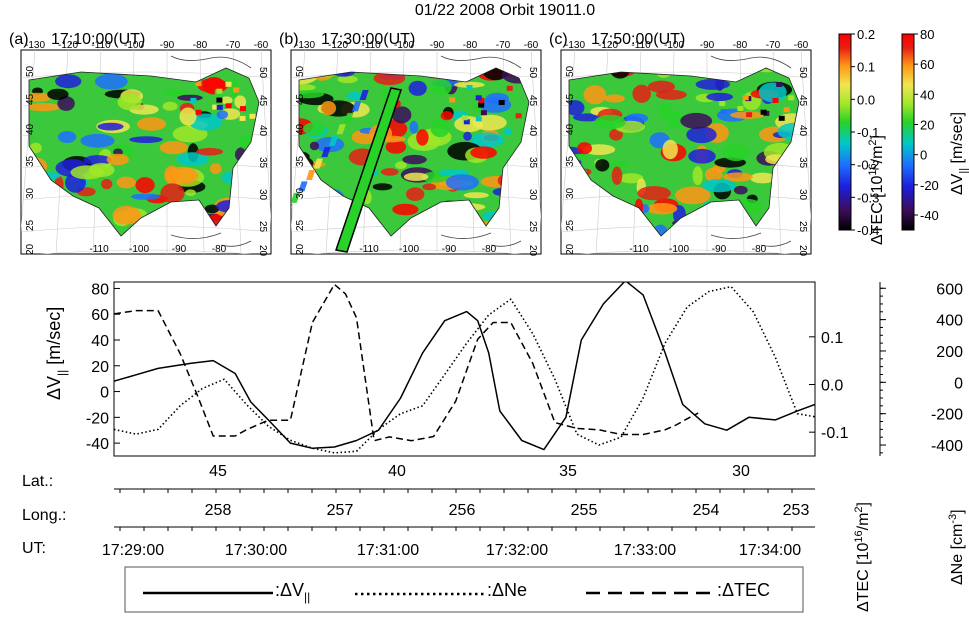 This screenshot has width=969, height=620. I want to click on ne-axis-ticks: 600 400 200 0 -200 -400, so click(921, 368).